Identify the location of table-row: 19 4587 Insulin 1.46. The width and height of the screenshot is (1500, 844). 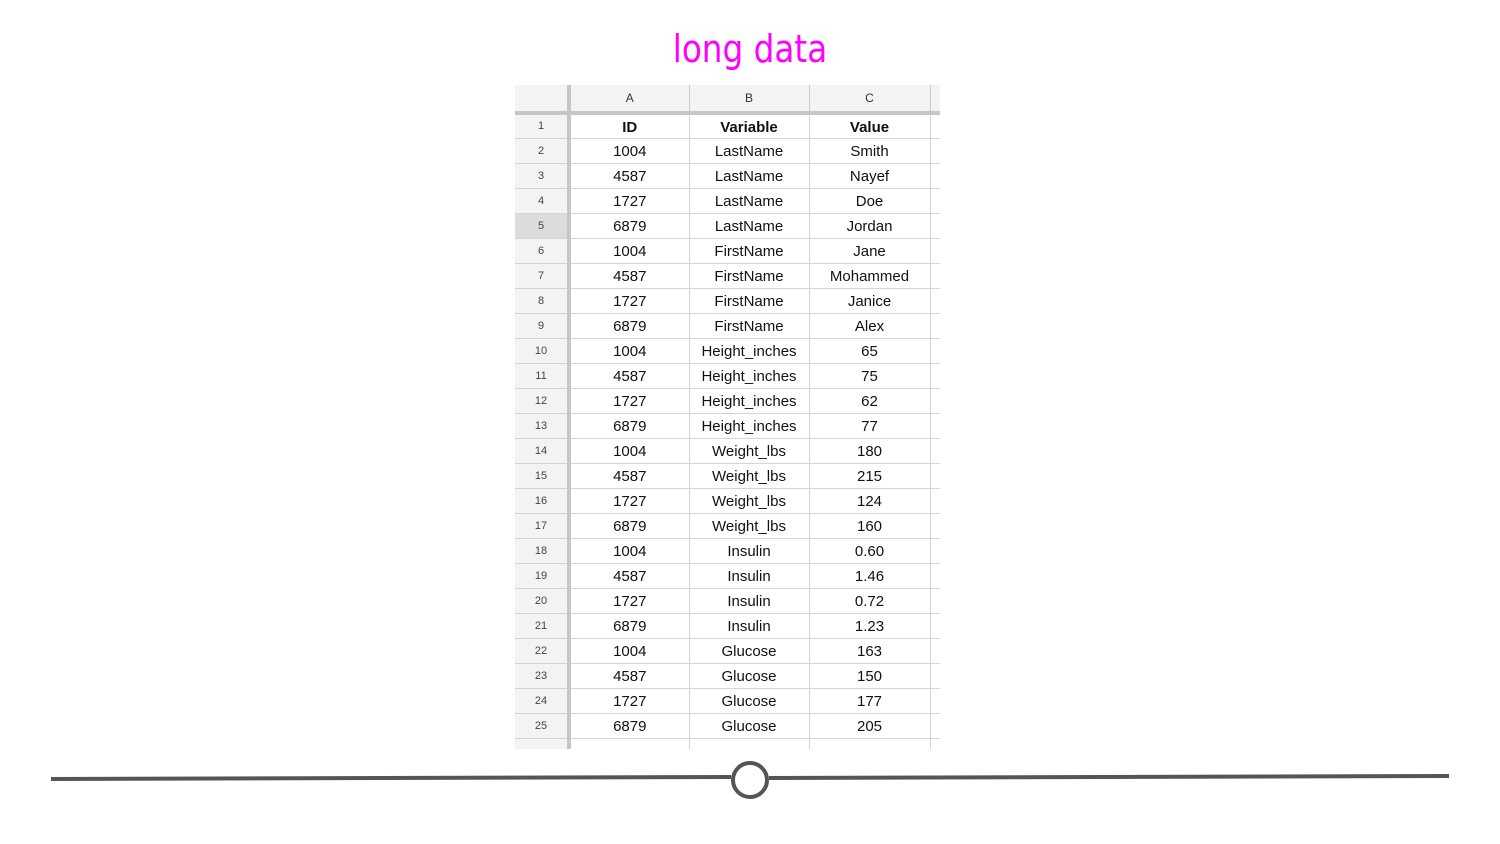
(727, 576).